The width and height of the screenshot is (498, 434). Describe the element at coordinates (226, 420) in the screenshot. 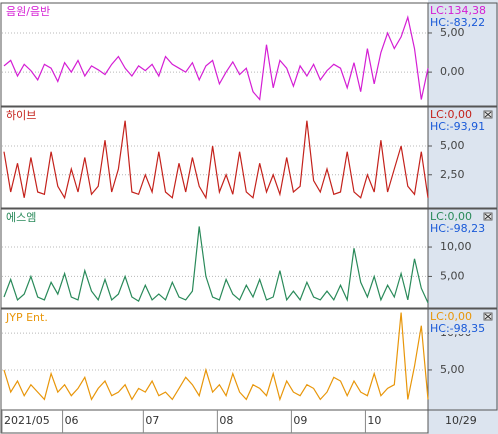

I see `x-tick-label: 08` at that location.